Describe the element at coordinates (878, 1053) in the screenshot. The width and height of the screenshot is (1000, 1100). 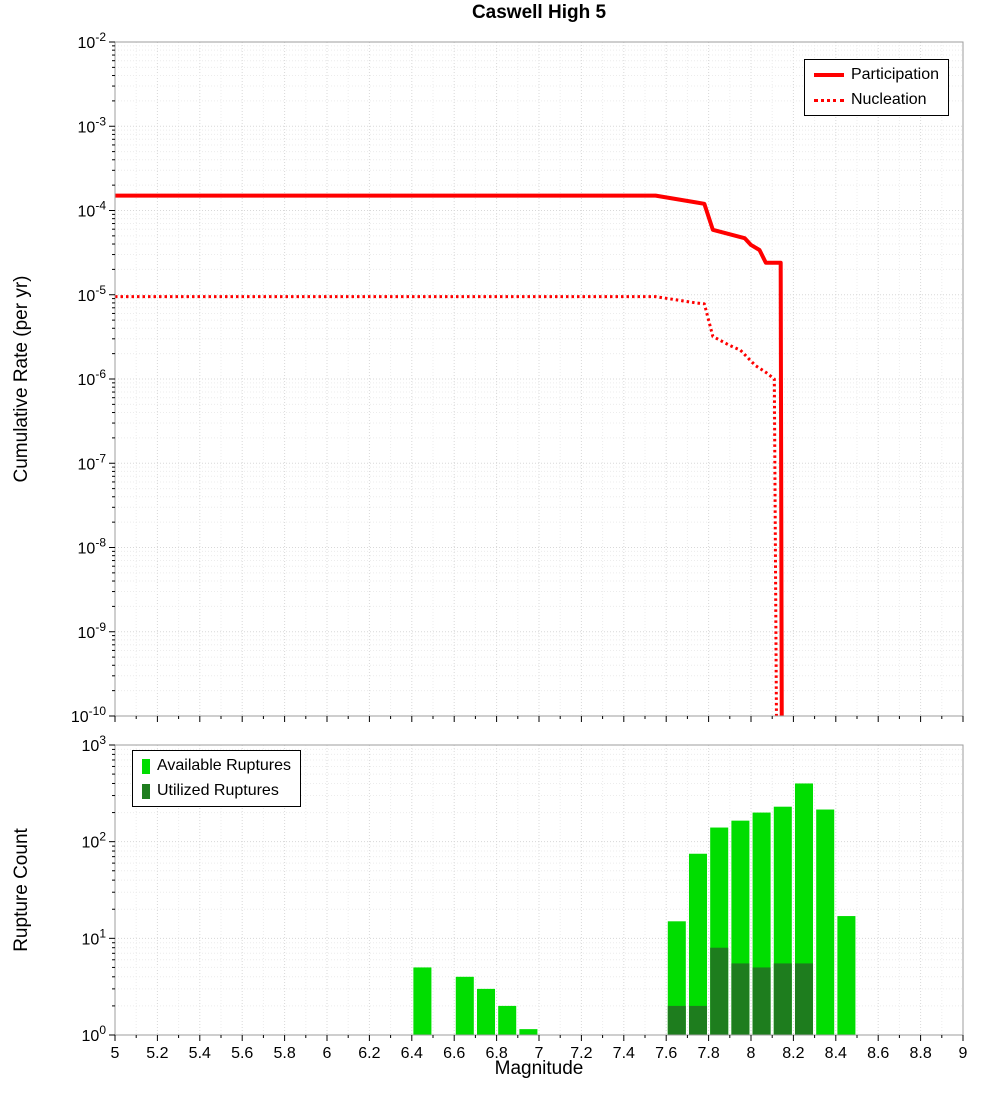
I see `x-tick-label: 8.6` at that location.